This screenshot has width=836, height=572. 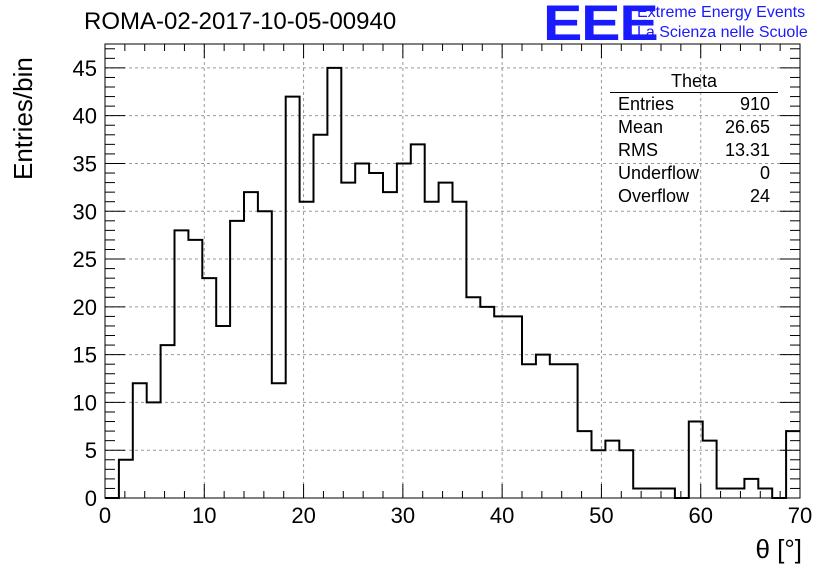 What do you see at coordinates (303, 515) in the screenshot?
I see `x-tick-label: 20` at bounding box center [303, 515].